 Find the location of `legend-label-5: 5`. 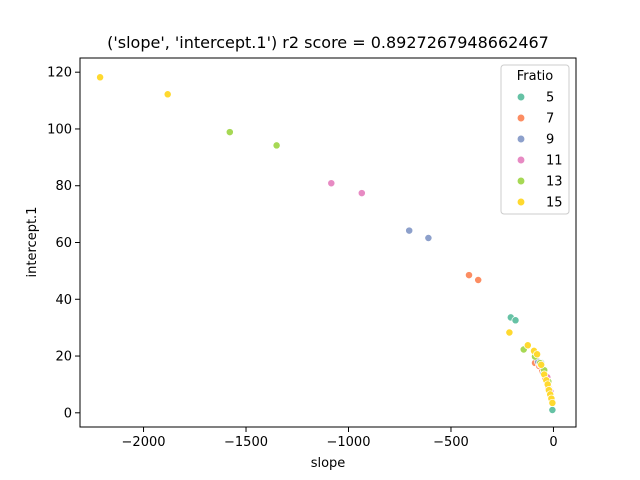

legend-label-5: 5 is located at coordinates (550, 98).